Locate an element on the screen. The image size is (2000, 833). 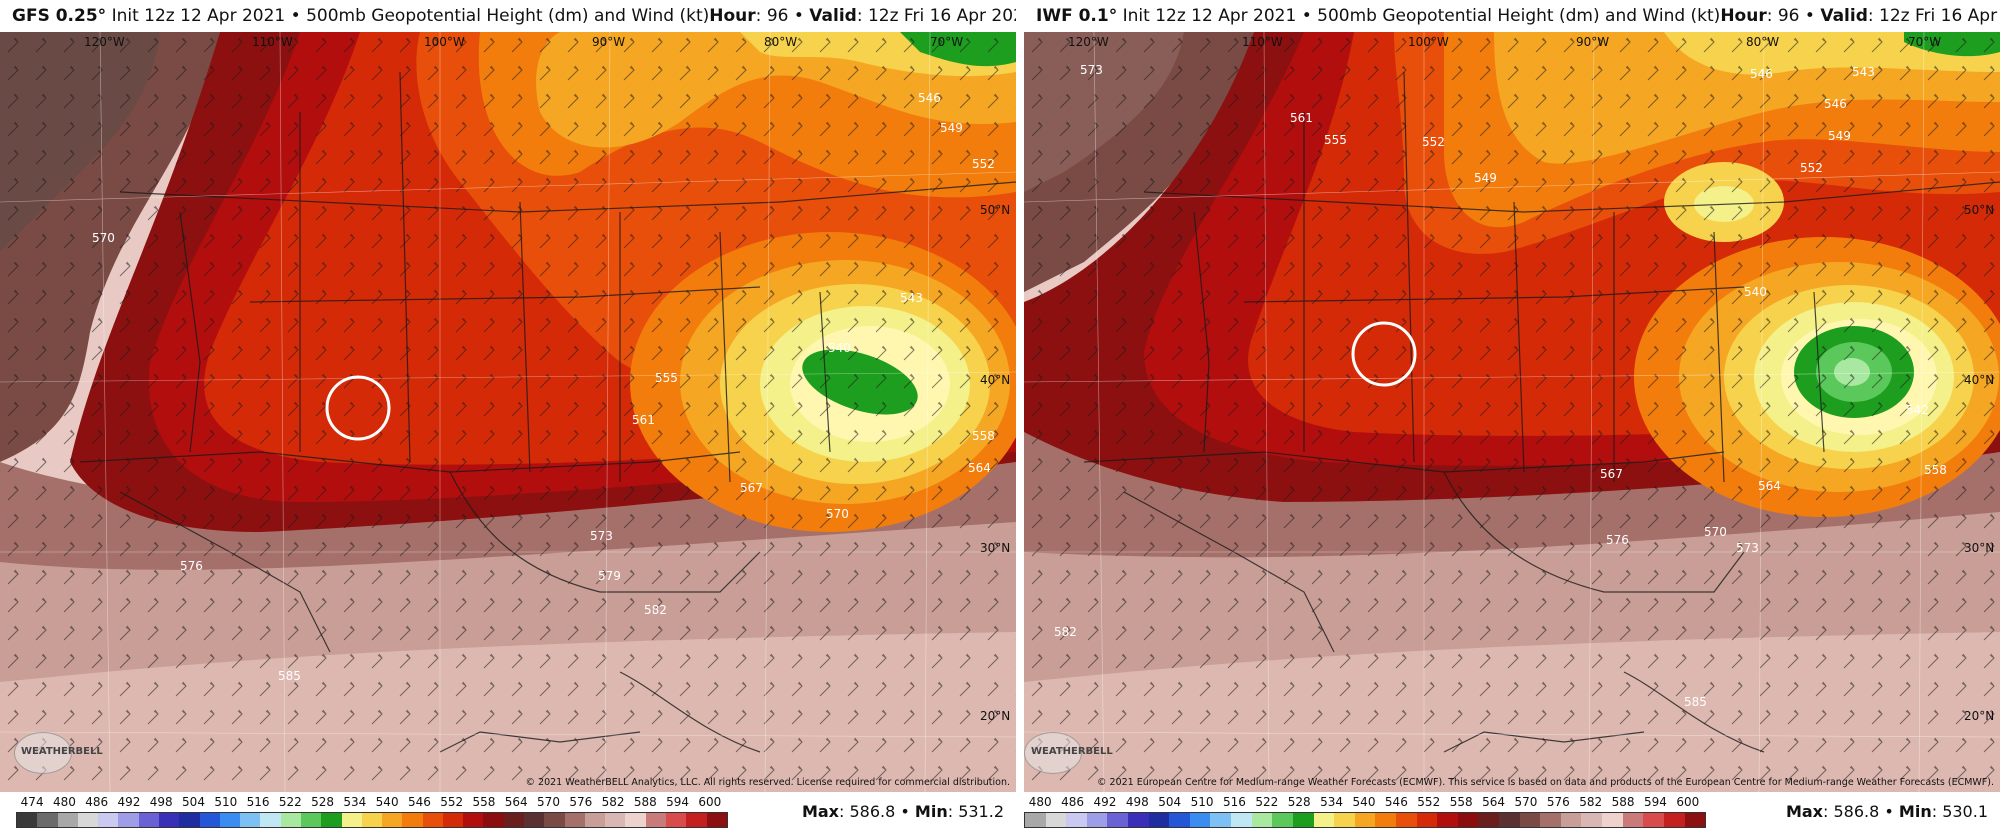
gfs-legend-colorbar is located at coordinates (372, 820).